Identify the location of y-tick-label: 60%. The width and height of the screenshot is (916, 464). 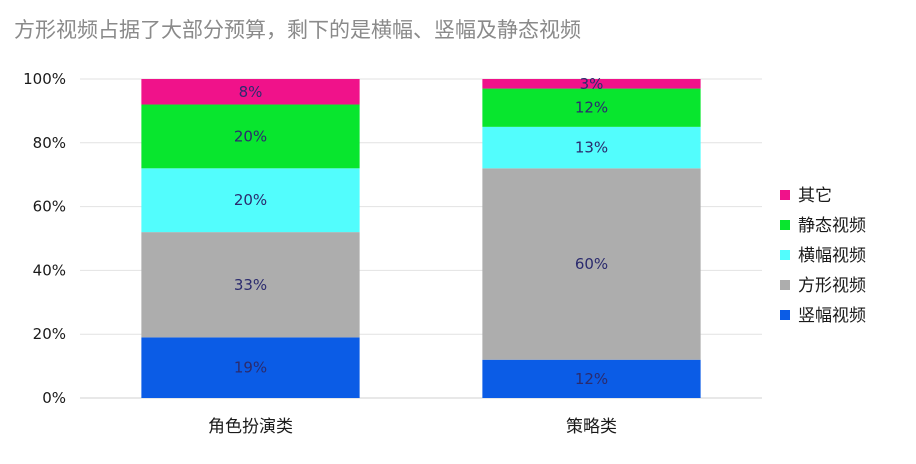
(49, 207).